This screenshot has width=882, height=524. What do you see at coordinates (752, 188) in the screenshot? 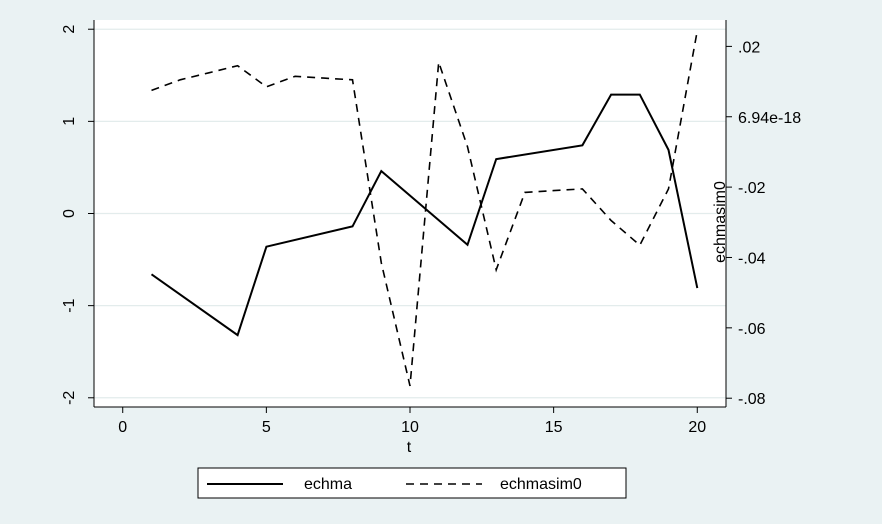
I see `y-right-tick-label: -.02` at bounding box center [752, 188].